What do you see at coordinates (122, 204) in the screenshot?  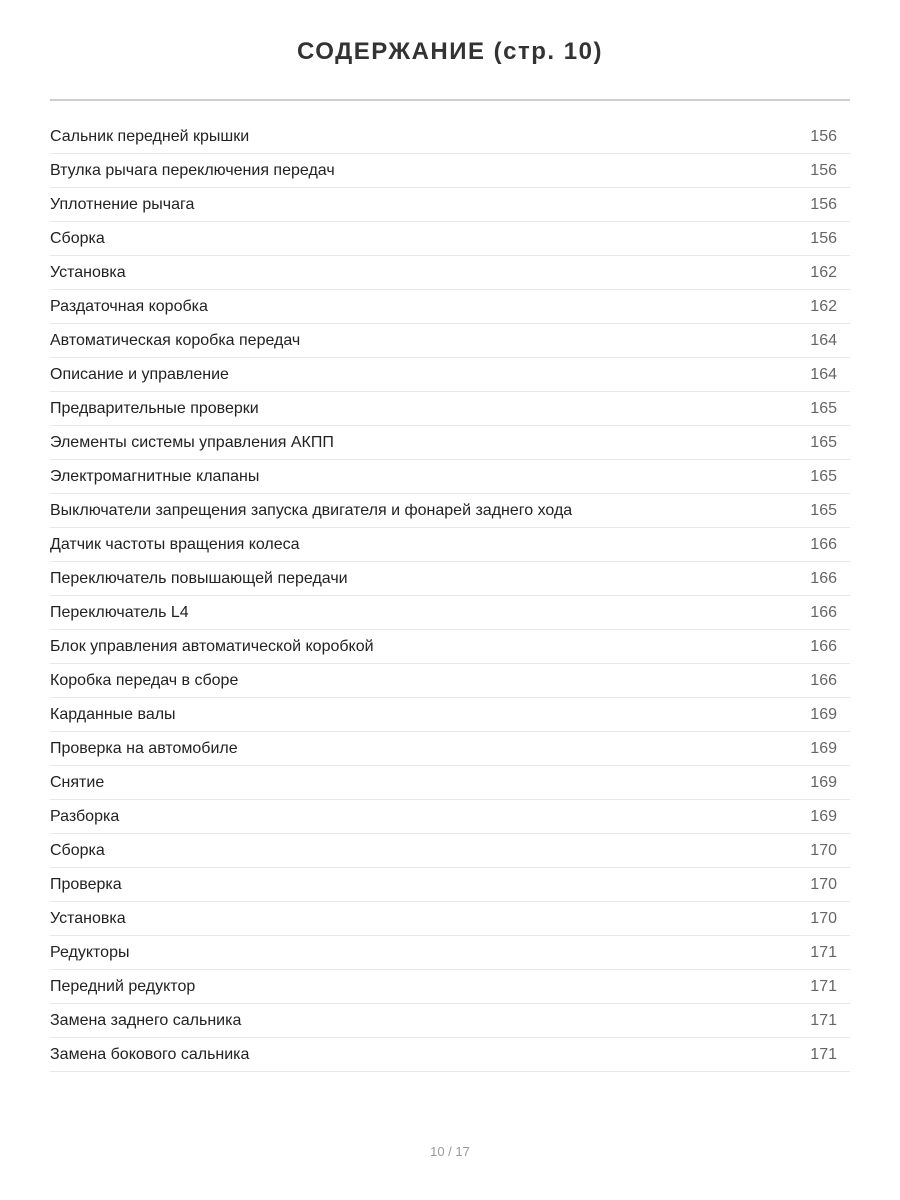 I see `toc-entry-title: Уплотнение рычага` at bounding box center [122, 204].